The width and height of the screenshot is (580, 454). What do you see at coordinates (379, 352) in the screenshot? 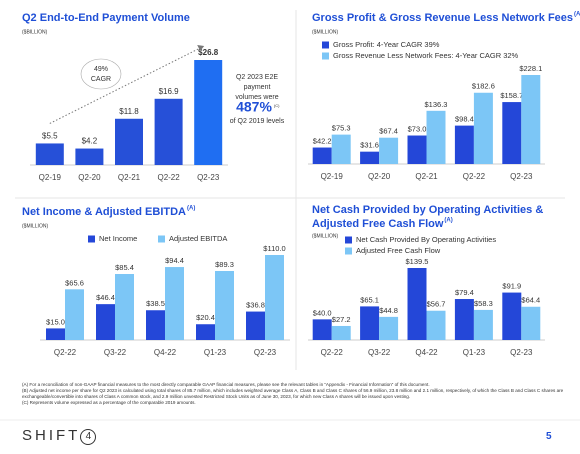
I see `x-tick-label: Q3-22` at bounding box center [379, 352].